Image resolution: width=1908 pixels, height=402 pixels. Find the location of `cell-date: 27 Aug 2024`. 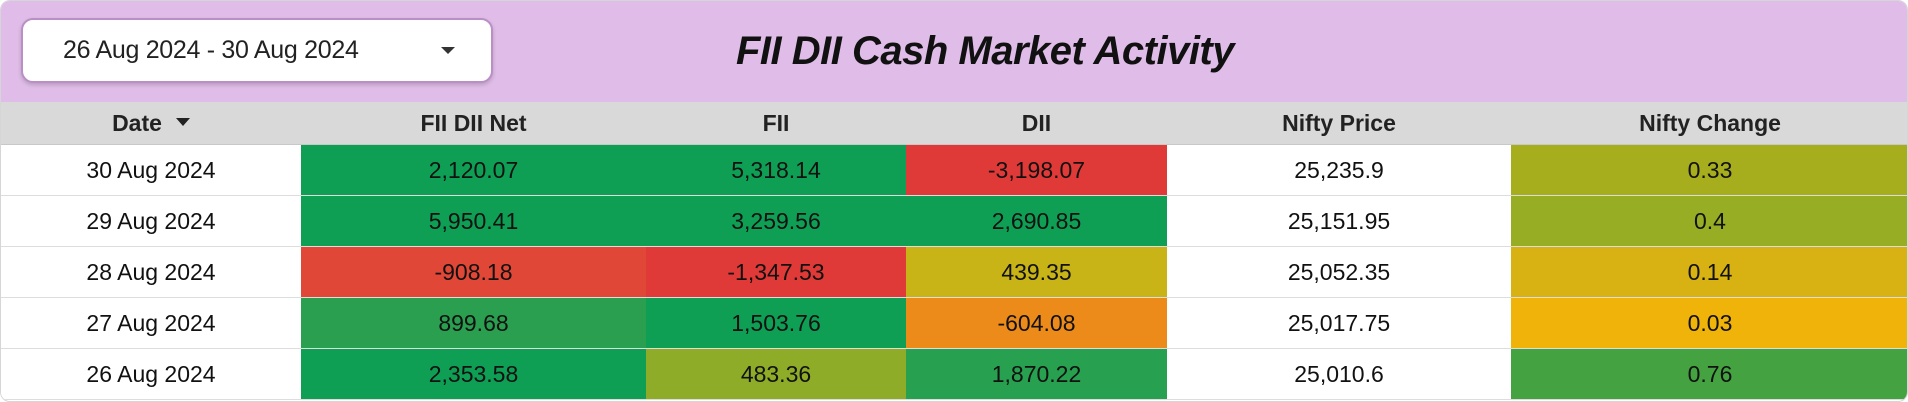

cell-date: 27 Aug 2024 is located at coordinates (151, 323).